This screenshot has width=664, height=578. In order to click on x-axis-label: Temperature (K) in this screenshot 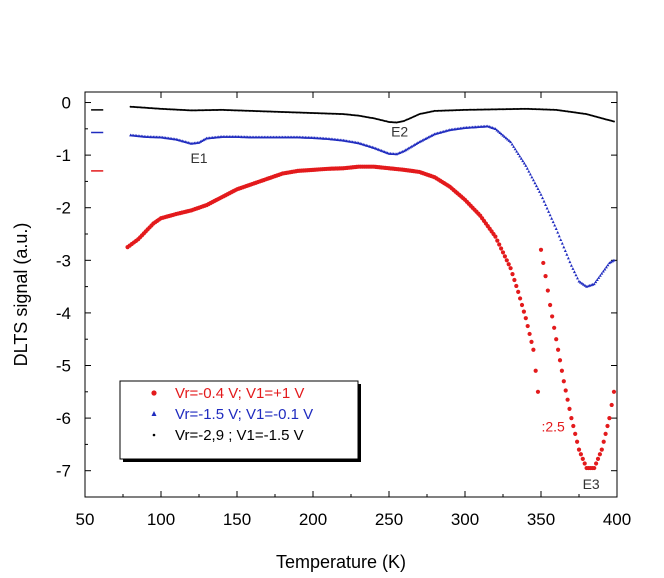, I will do `click(341, 562)`.